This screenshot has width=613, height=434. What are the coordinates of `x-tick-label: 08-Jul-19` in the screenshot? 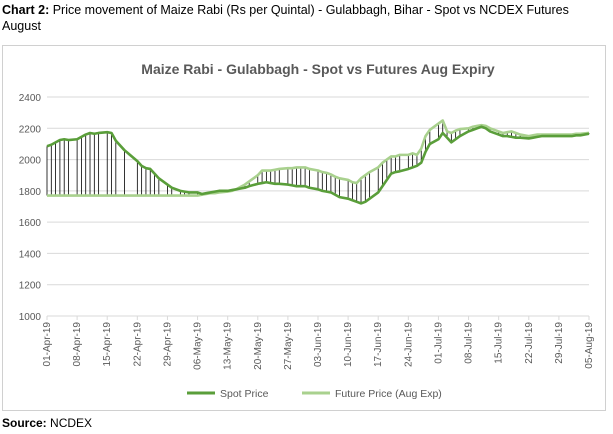 It's located at (469, 343).